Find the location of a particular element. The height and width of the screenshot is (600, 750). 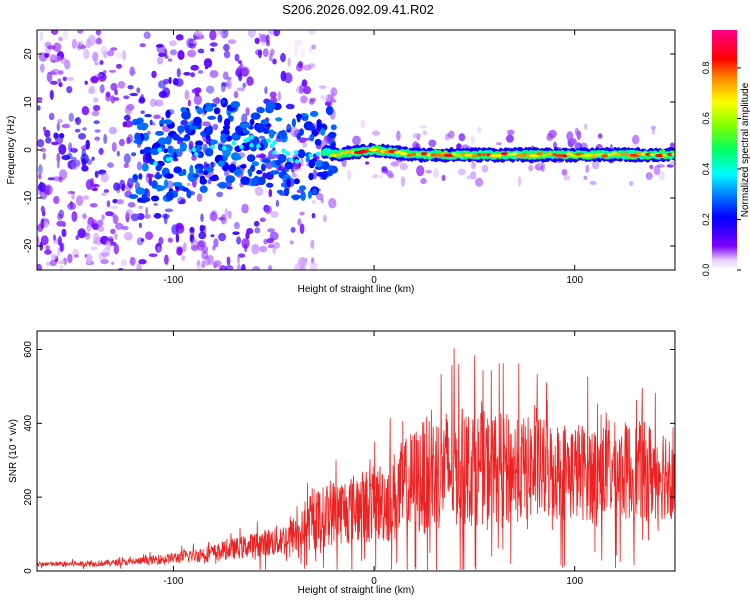

spectrogram-y-tick-label: -20 is located at coordinates (28, 245).